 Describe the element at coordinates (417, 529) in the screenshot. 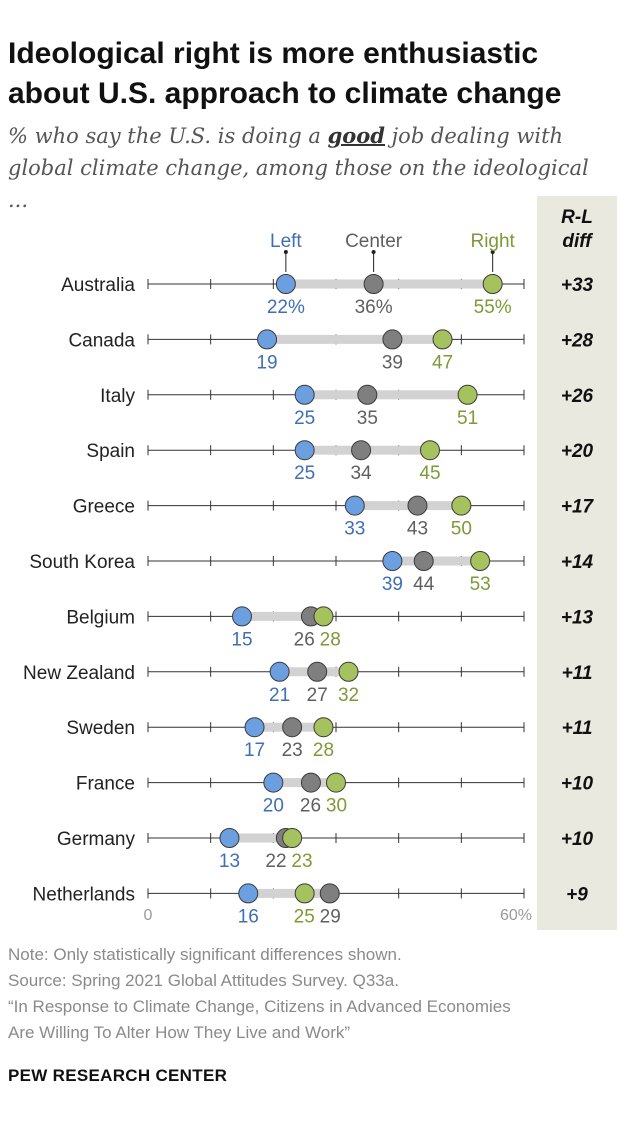

I see `center-value-label: 43` at that location.